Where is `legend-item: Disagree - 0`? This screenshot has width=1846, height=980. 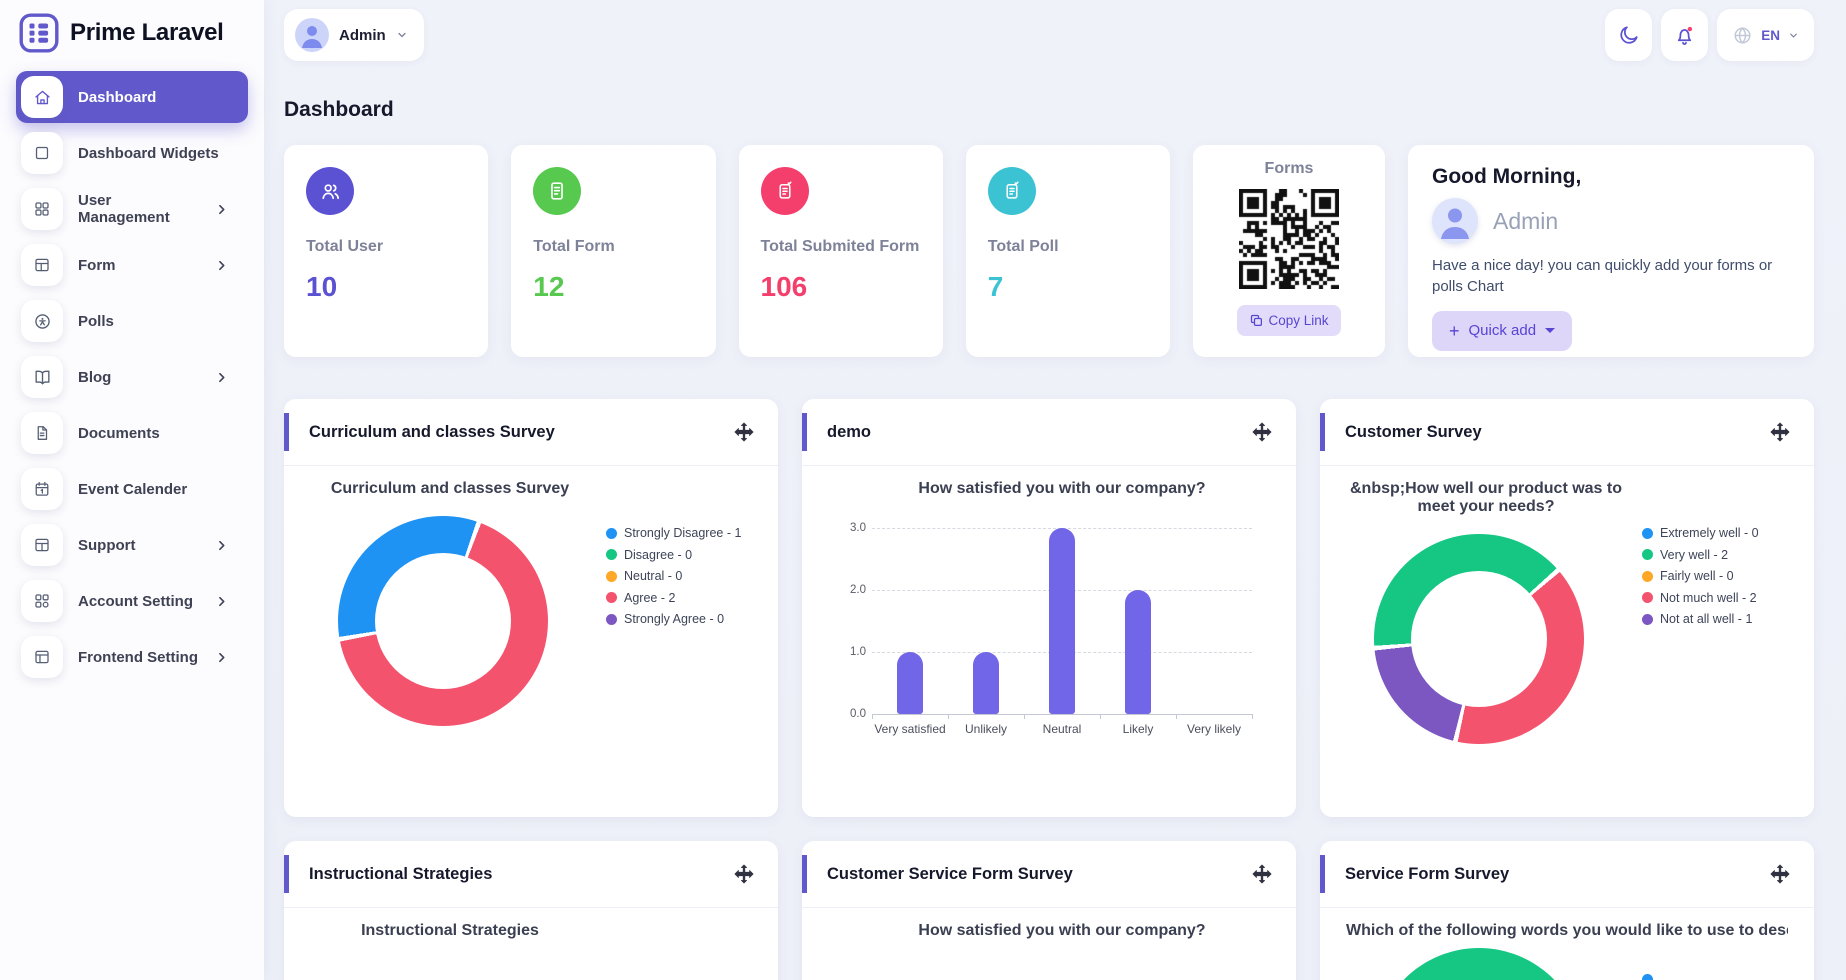 legend-item: Disagree - 0 is located at coordinates (673, 555).